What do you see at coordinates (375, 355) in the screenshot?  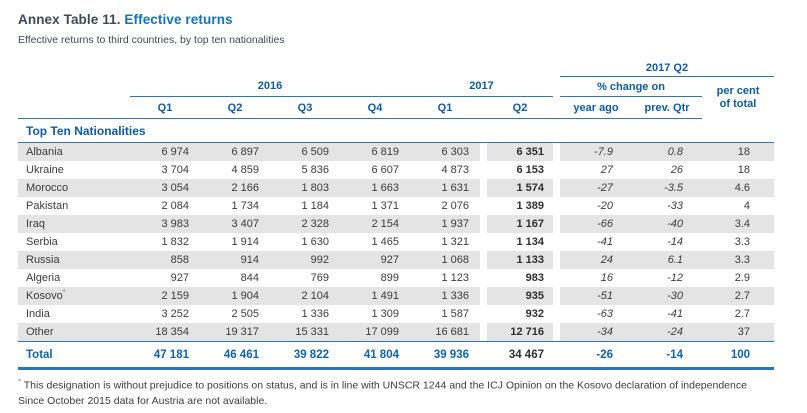 I see `cell: 41 804` at bounding box center [375, 355].